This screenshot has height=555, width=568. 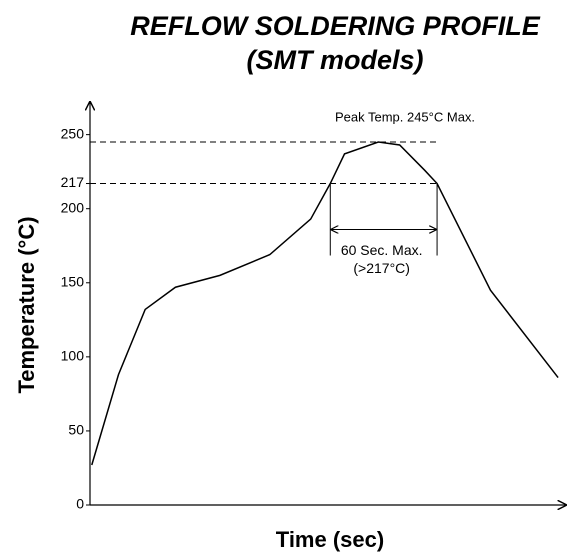 What do you see at coordinates (405, 116) in the screenshot?
I see `peak-label: Peak Temp. 245°C Max.` at bounding box center [405, 116].